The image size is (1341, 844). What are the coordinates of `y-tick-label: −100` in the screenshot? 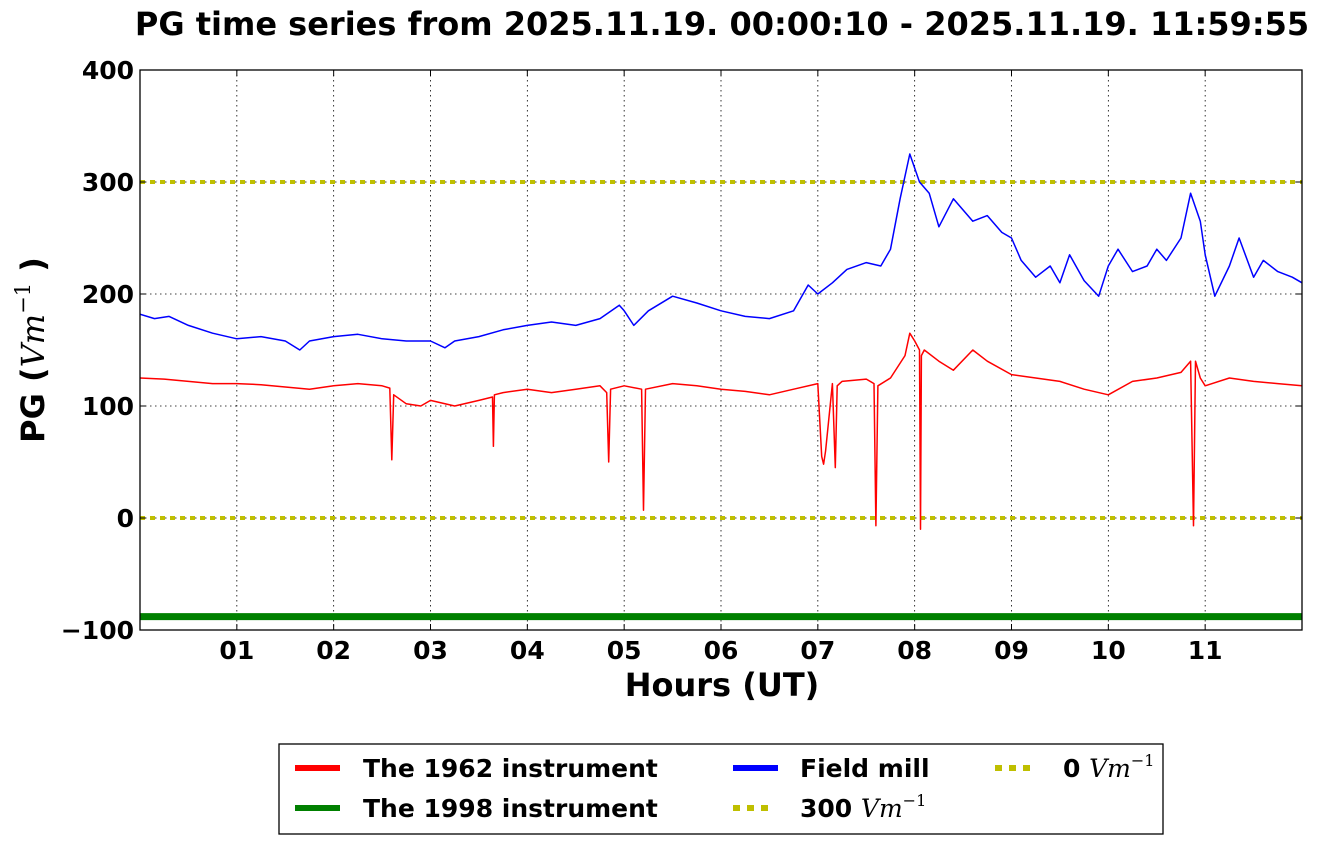 It's located at (97, 630).